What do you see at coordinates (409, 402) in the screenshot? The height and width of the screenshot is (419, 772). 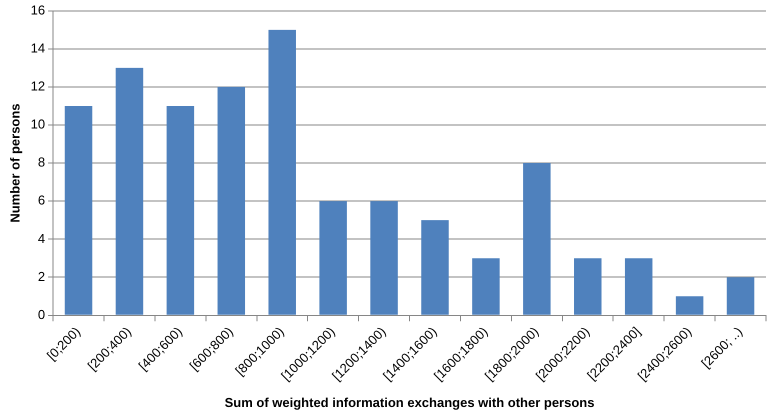 I see `x-axis-title: Sum of weighted information exchanges with other persons` at bounding box center [409, 402].